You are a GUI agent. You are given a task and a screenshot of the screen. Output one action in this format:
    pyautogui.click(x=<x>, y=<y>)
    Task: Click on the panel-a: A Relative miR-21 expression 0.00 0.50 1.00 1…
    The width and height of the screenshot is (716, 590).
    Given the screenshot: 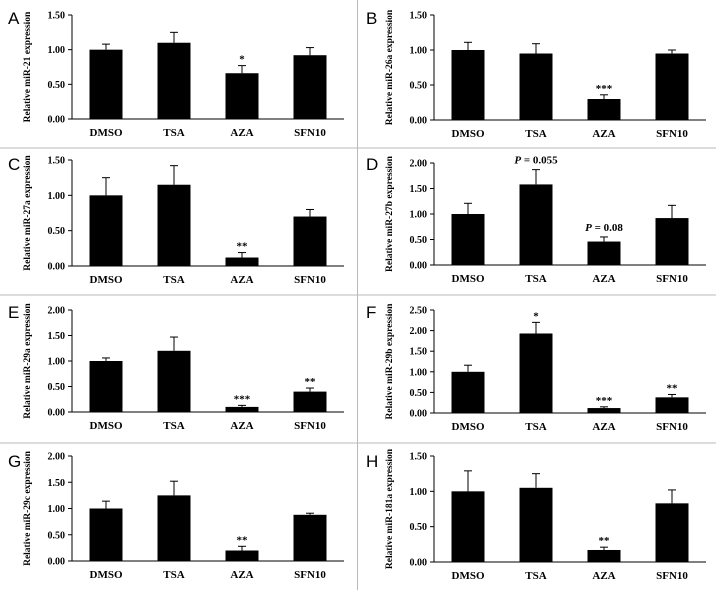 What is the action you would take?
    pyautogui.click(x=176, y=74)
    